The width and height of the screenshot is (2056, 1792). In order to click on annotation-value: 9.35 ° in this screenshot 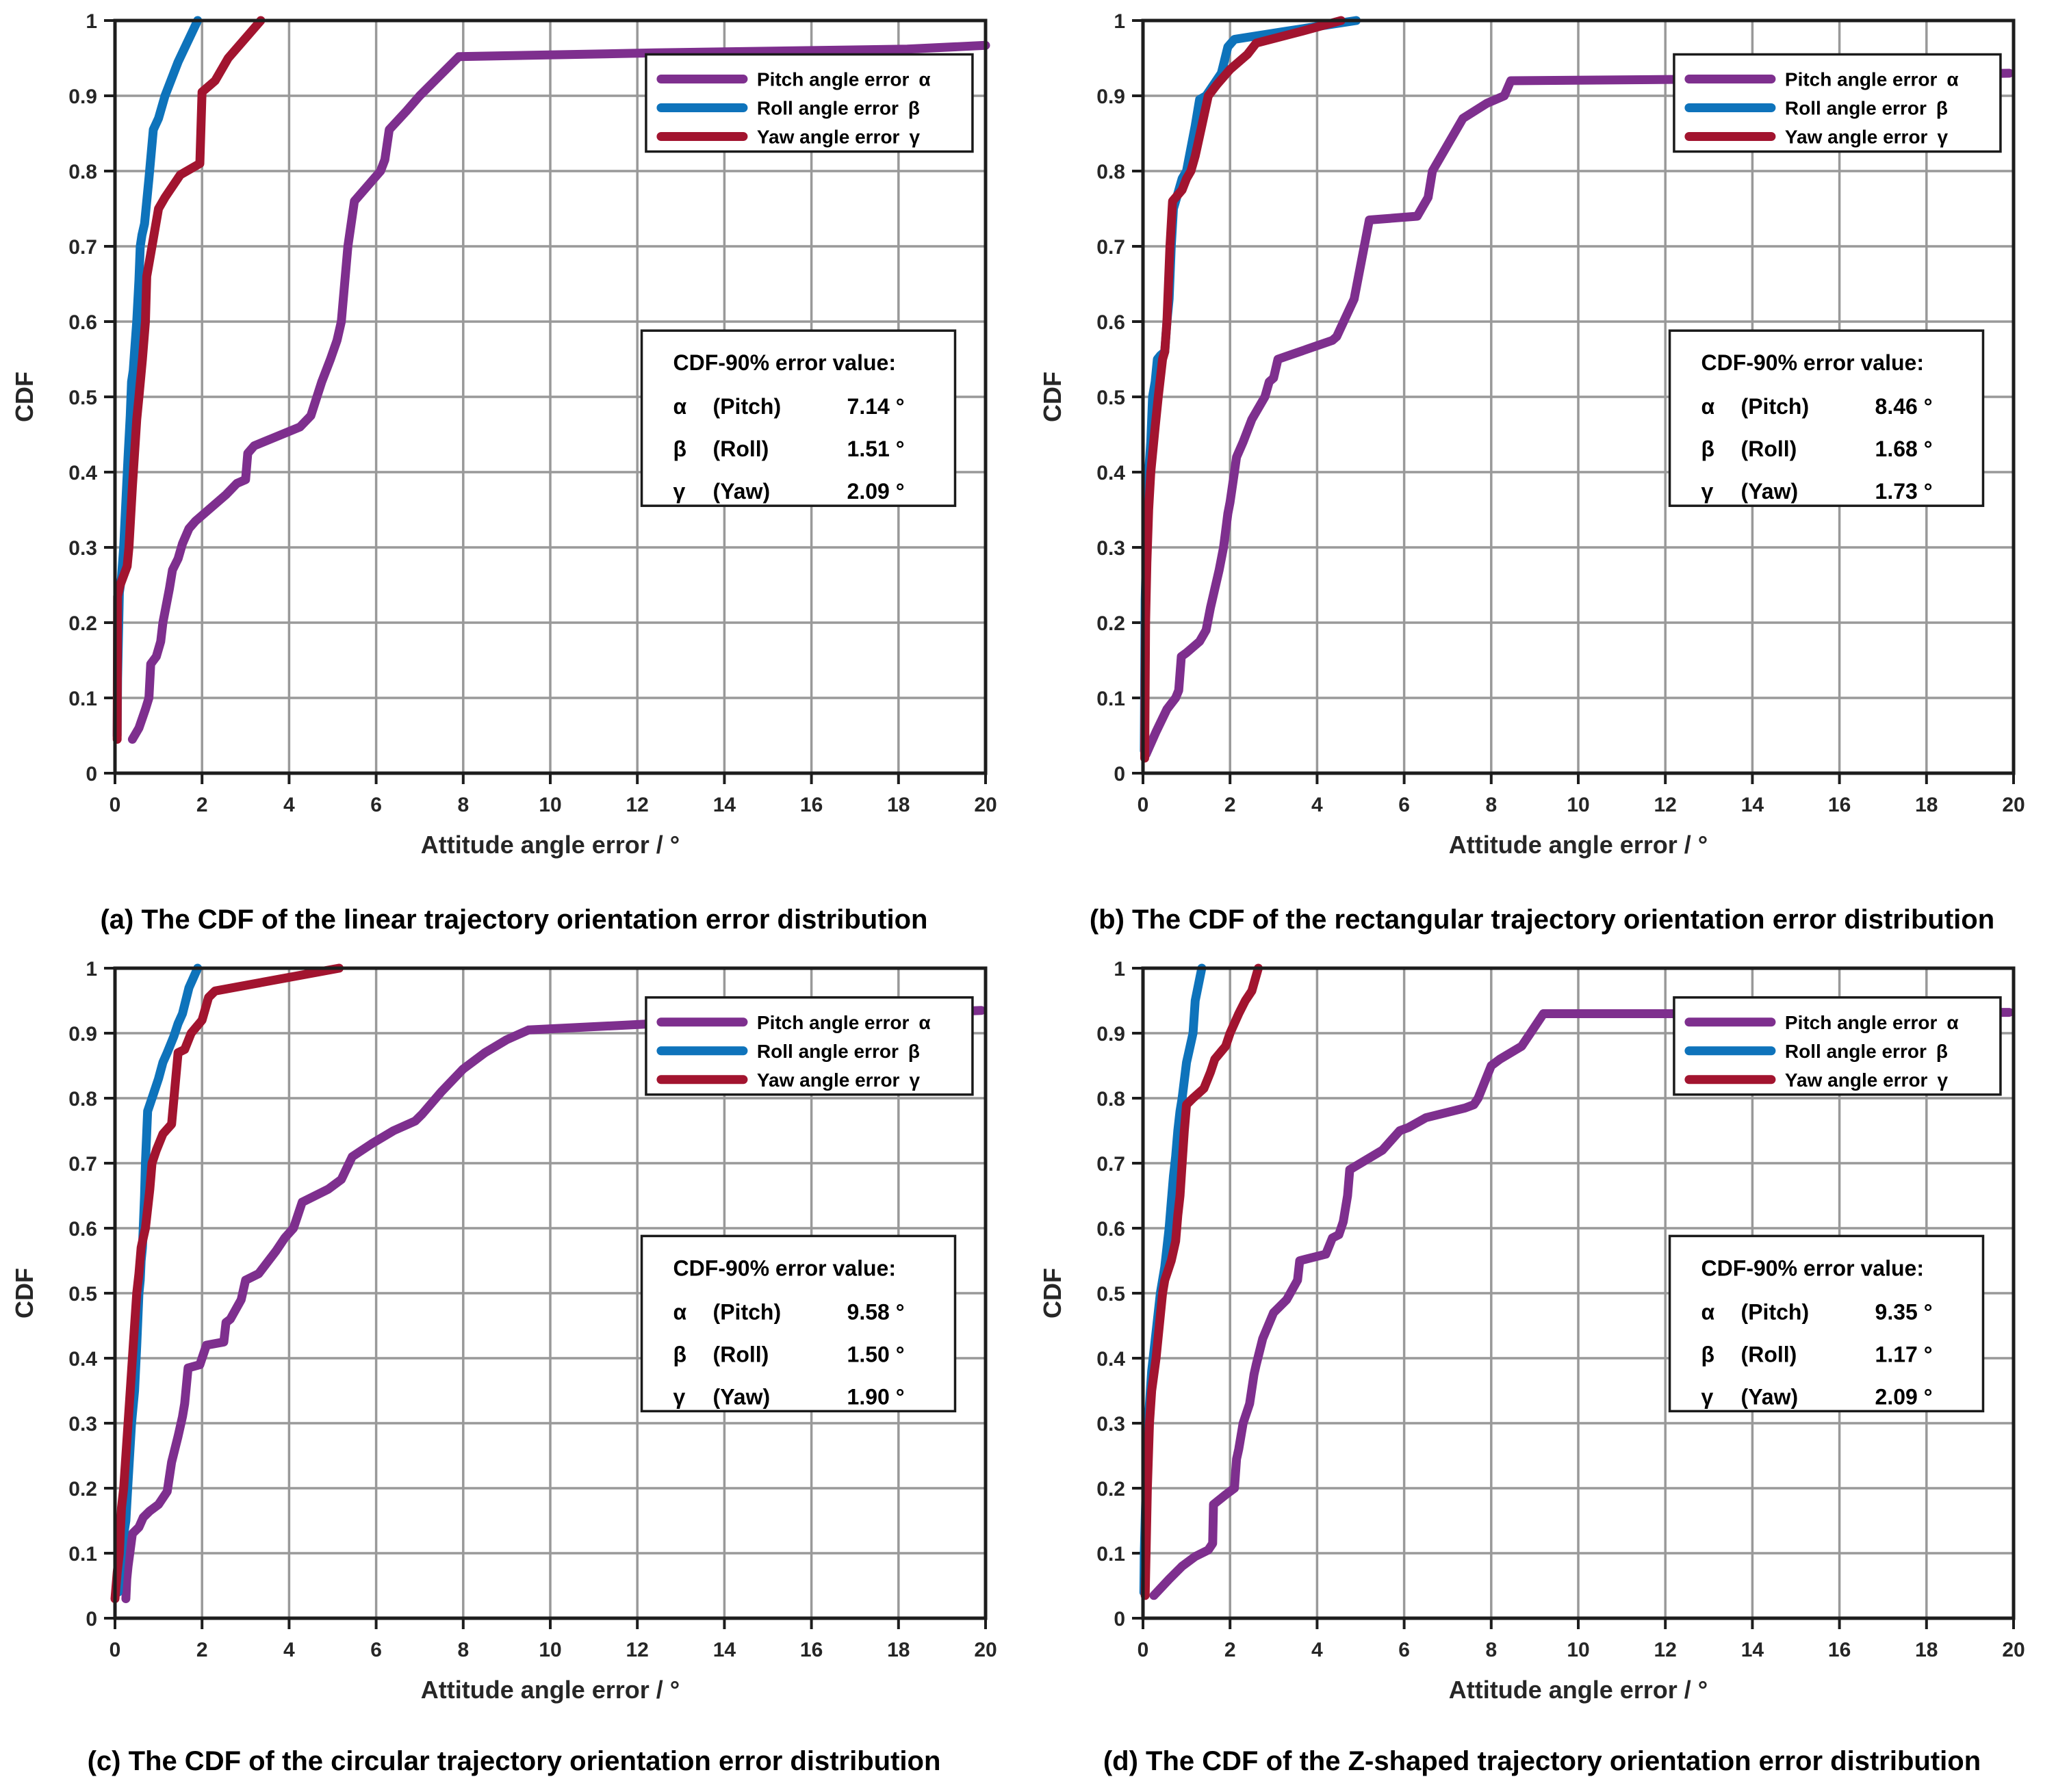, I will do `click(1904, 1311)`.